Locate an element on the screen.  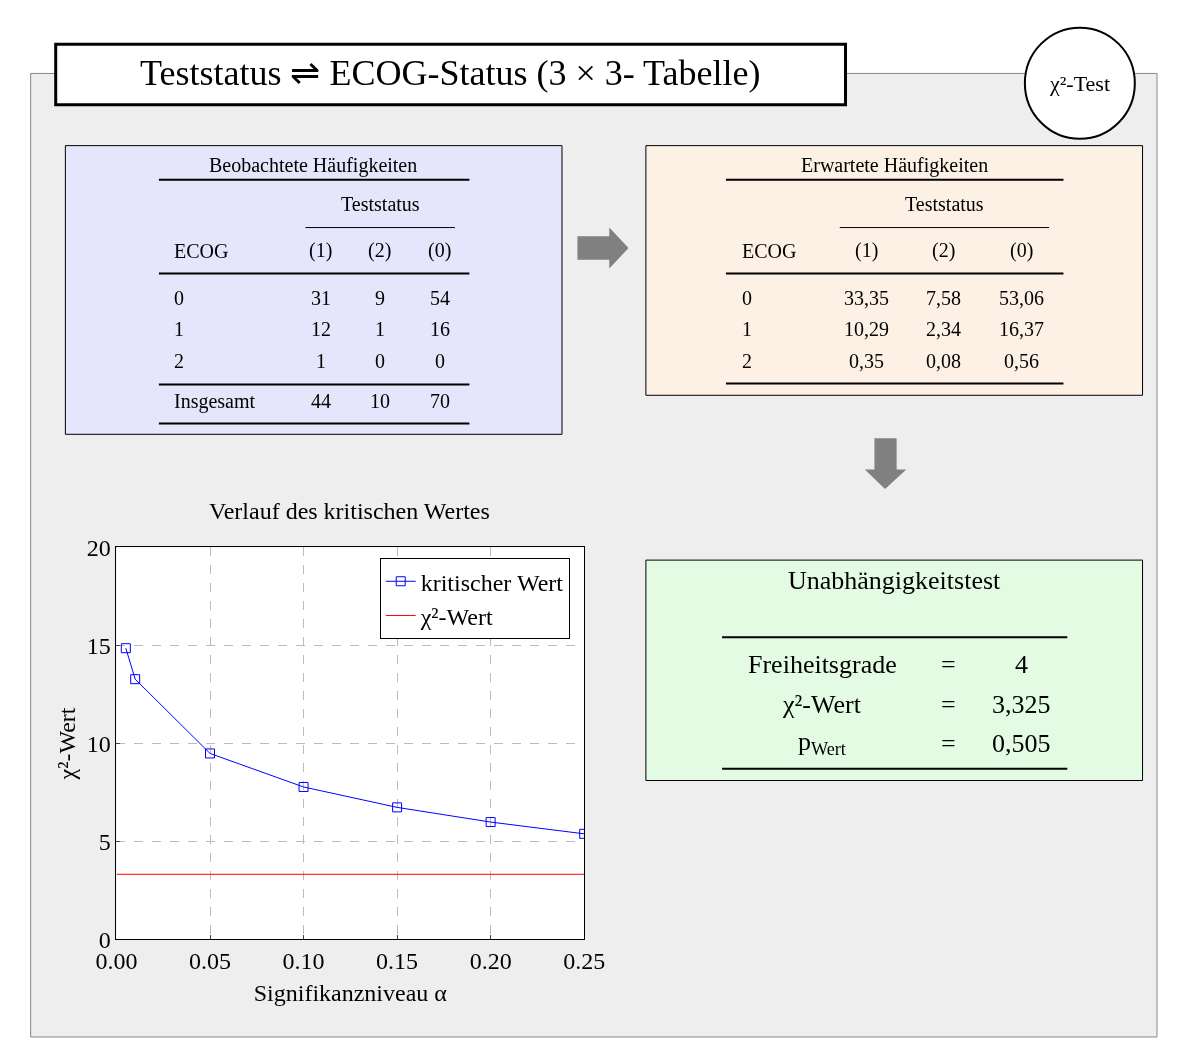
text: 12 is located at coordinates (321, 329).